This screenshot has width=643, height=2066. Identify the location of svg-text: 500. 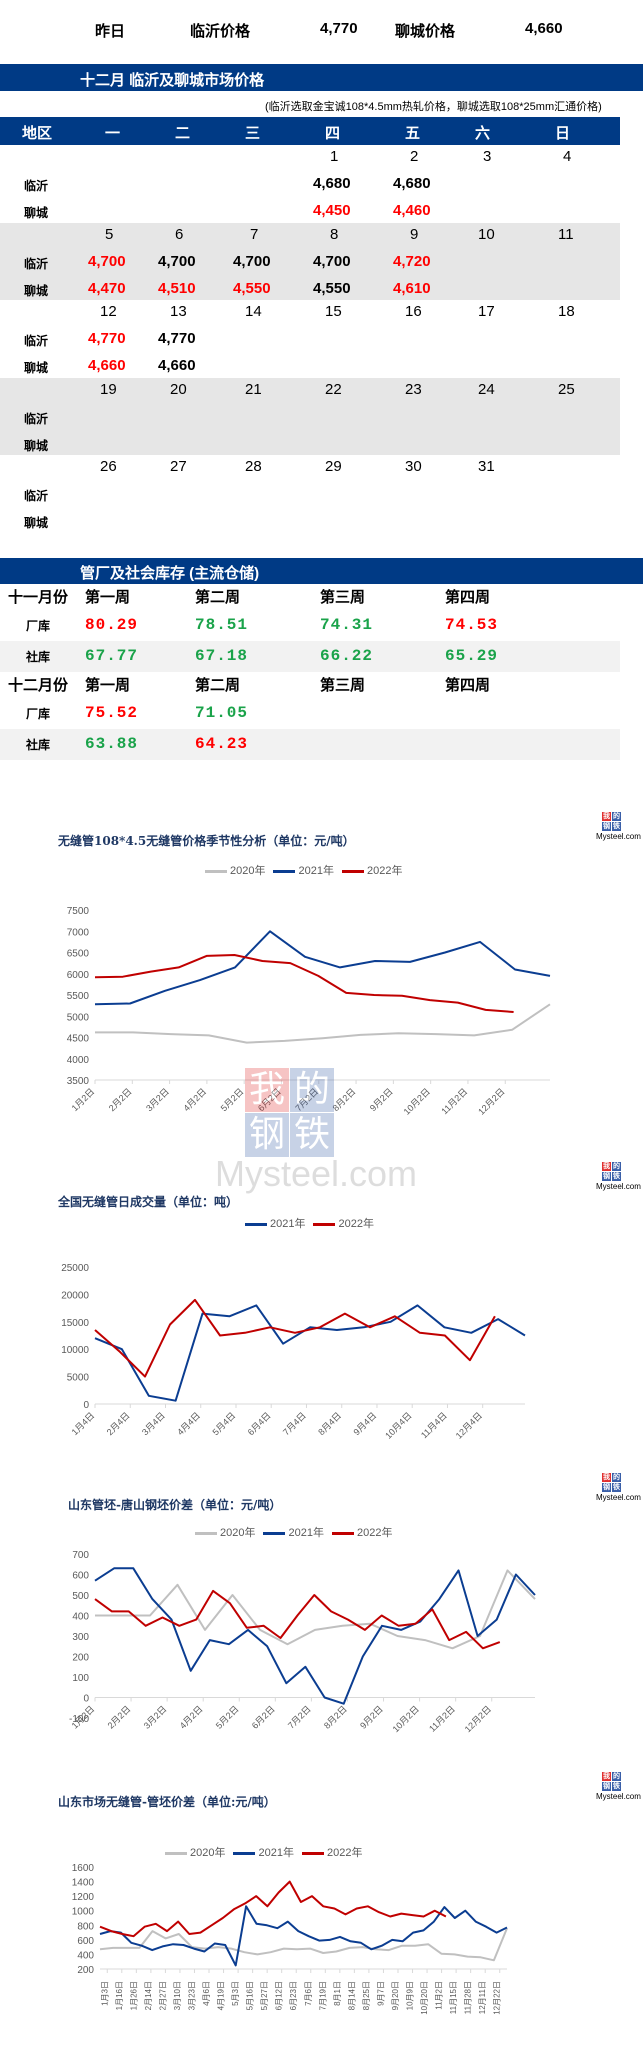
(80, 1596).